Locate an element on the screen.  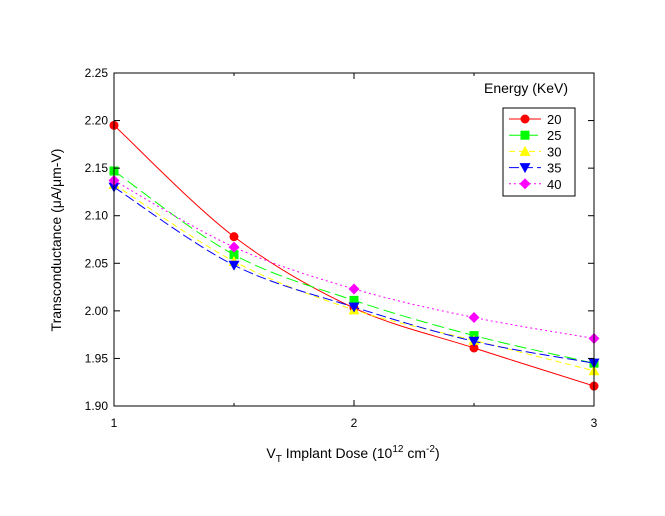
legend-label-30: 30 is located at coordinates (554, 151).